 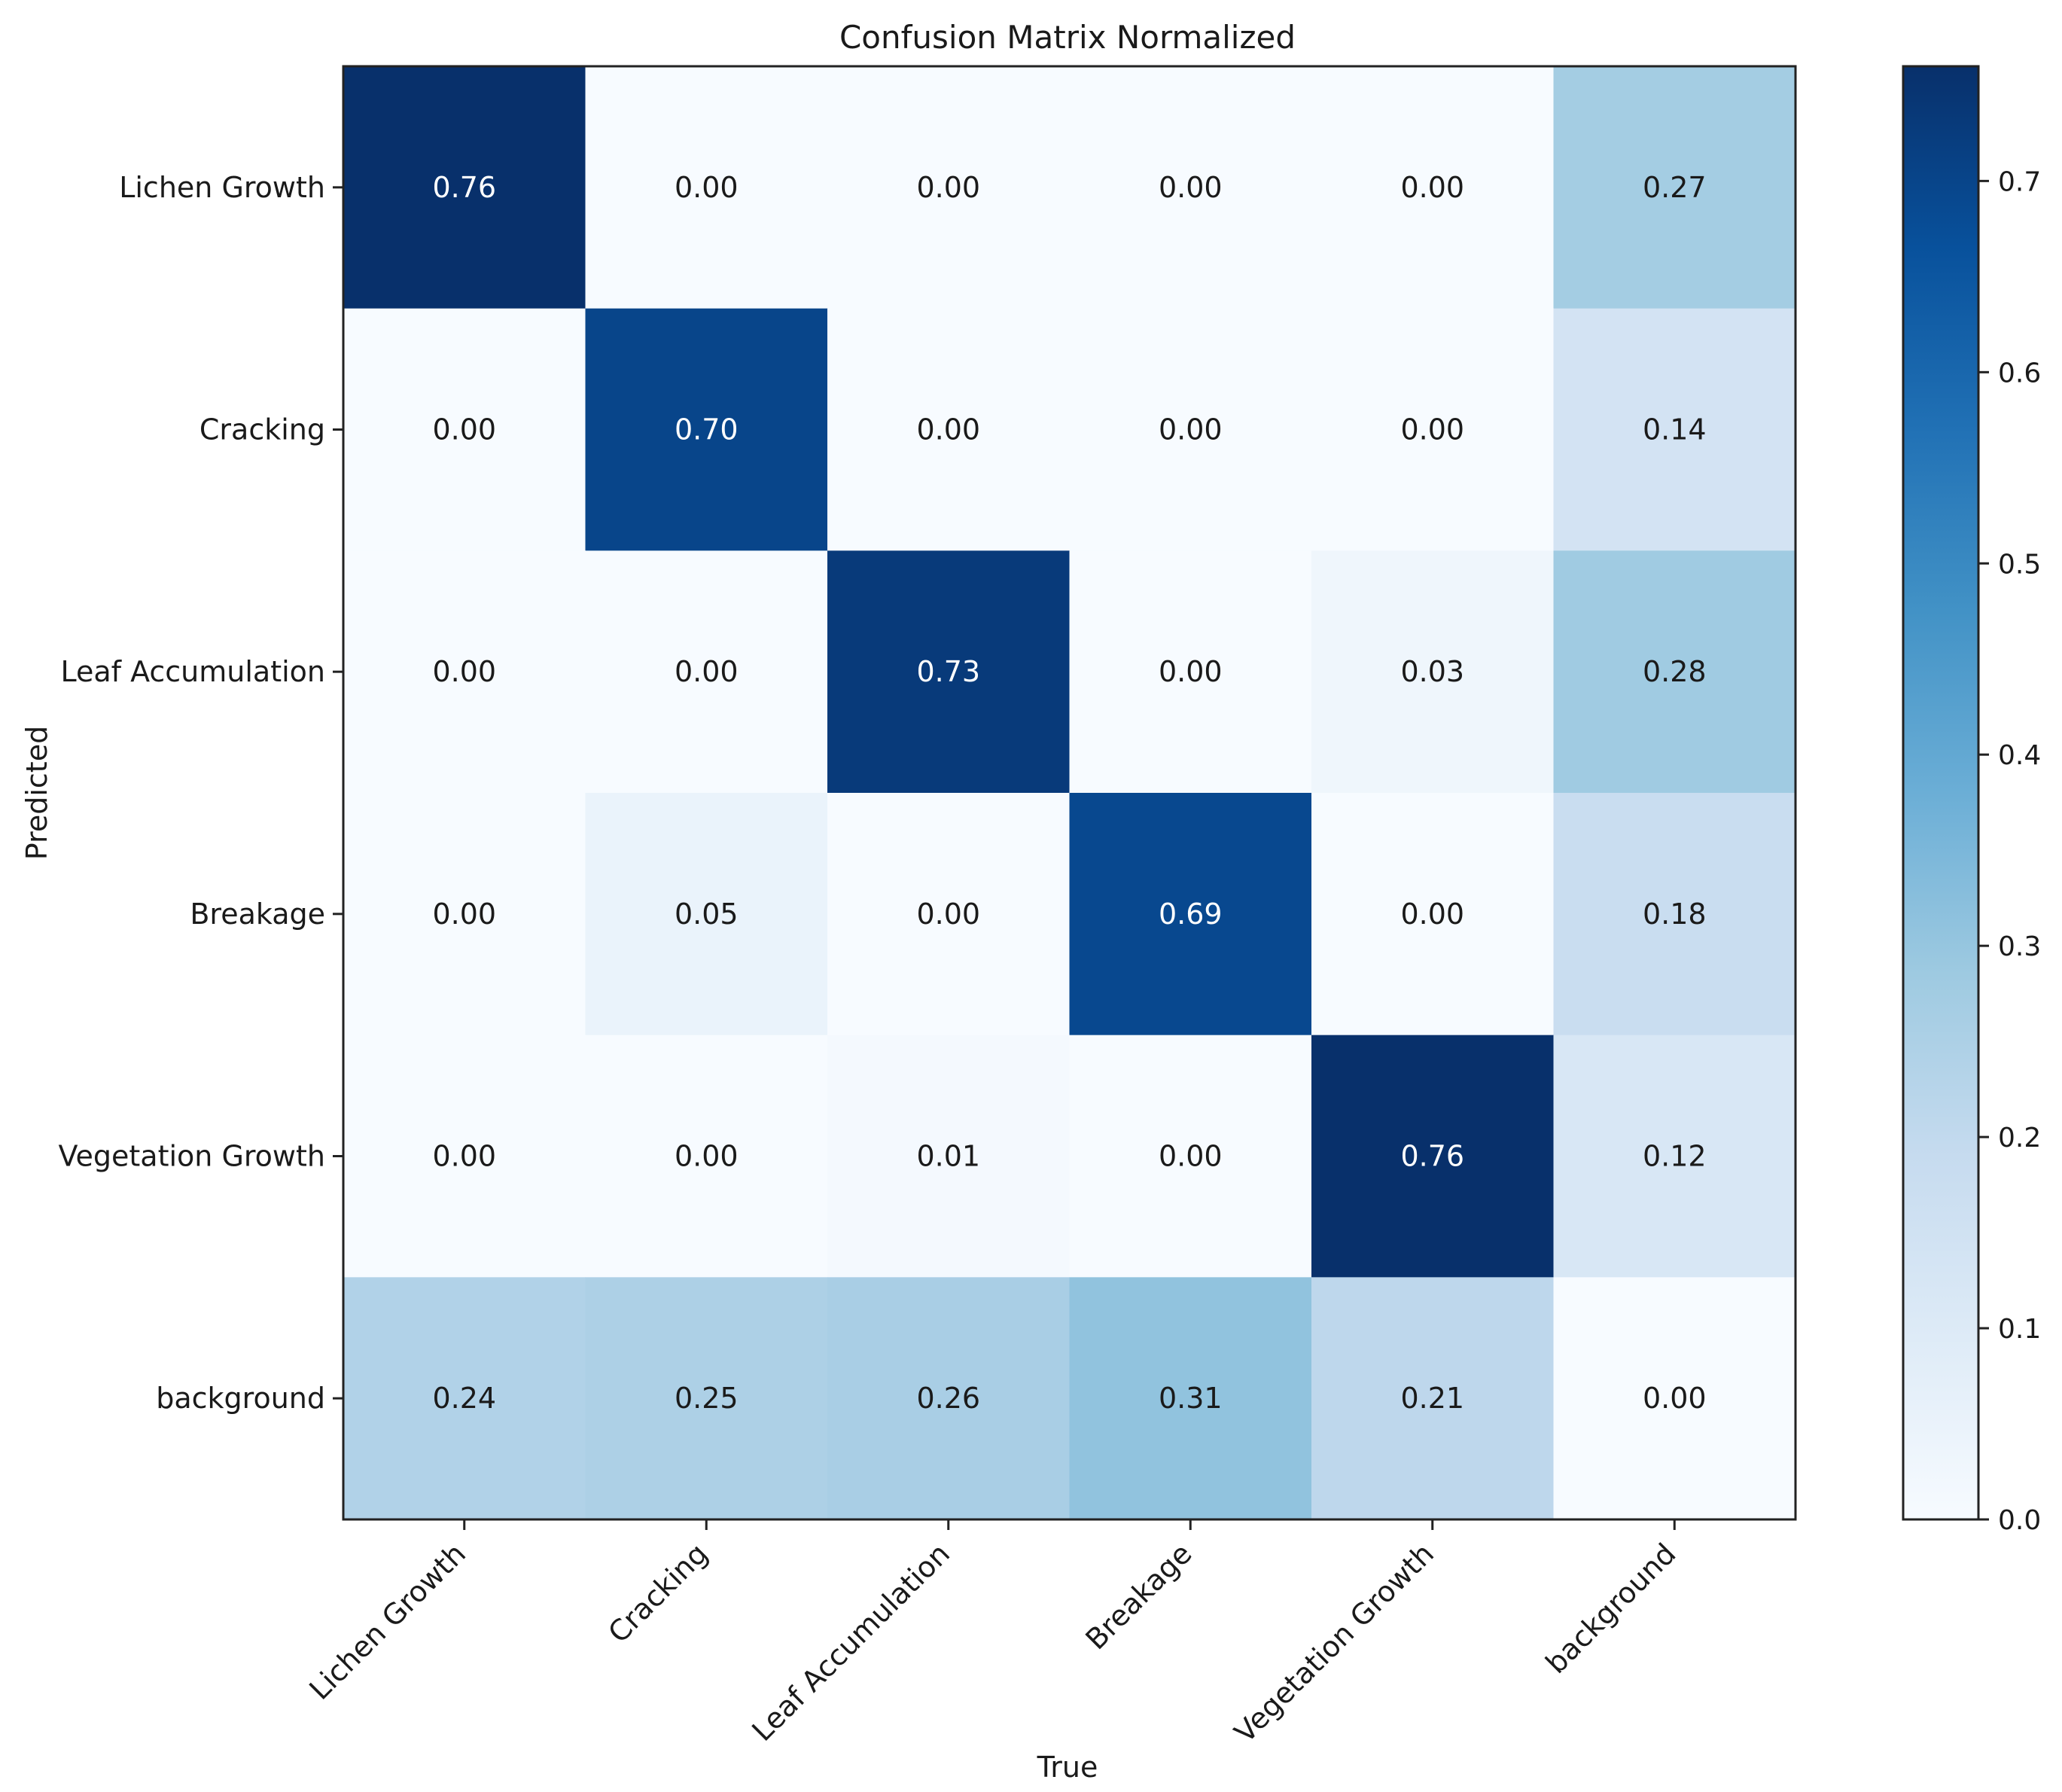 What do you see at coordinates (2019, 946) in the screenshot?
I see `colorbar-tick-label: 0.3` at bounding box center [2019, 946].